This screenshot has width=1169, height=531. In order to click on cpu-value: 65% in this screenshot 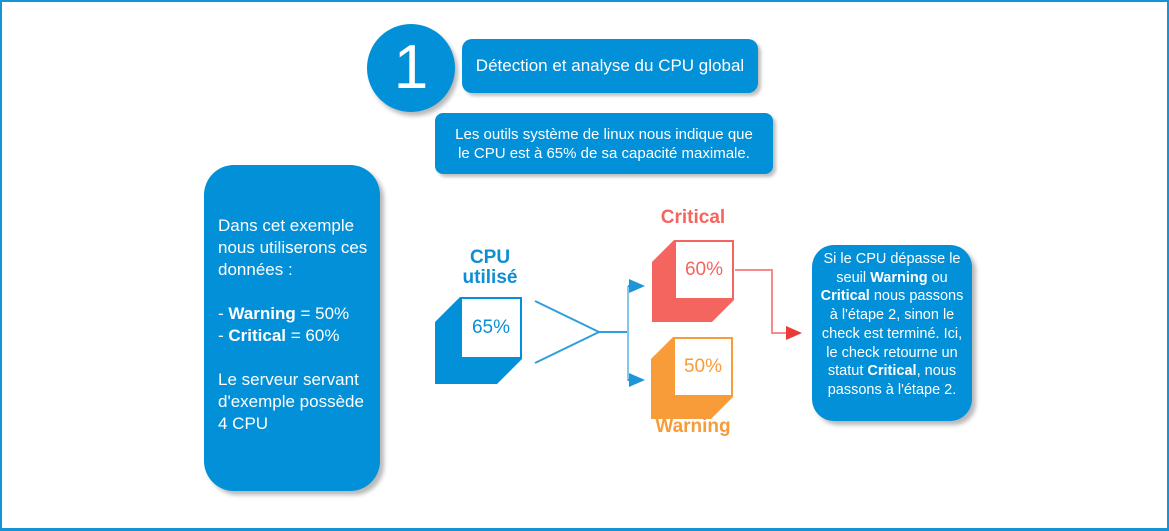, I will do `click(491, 327)`.